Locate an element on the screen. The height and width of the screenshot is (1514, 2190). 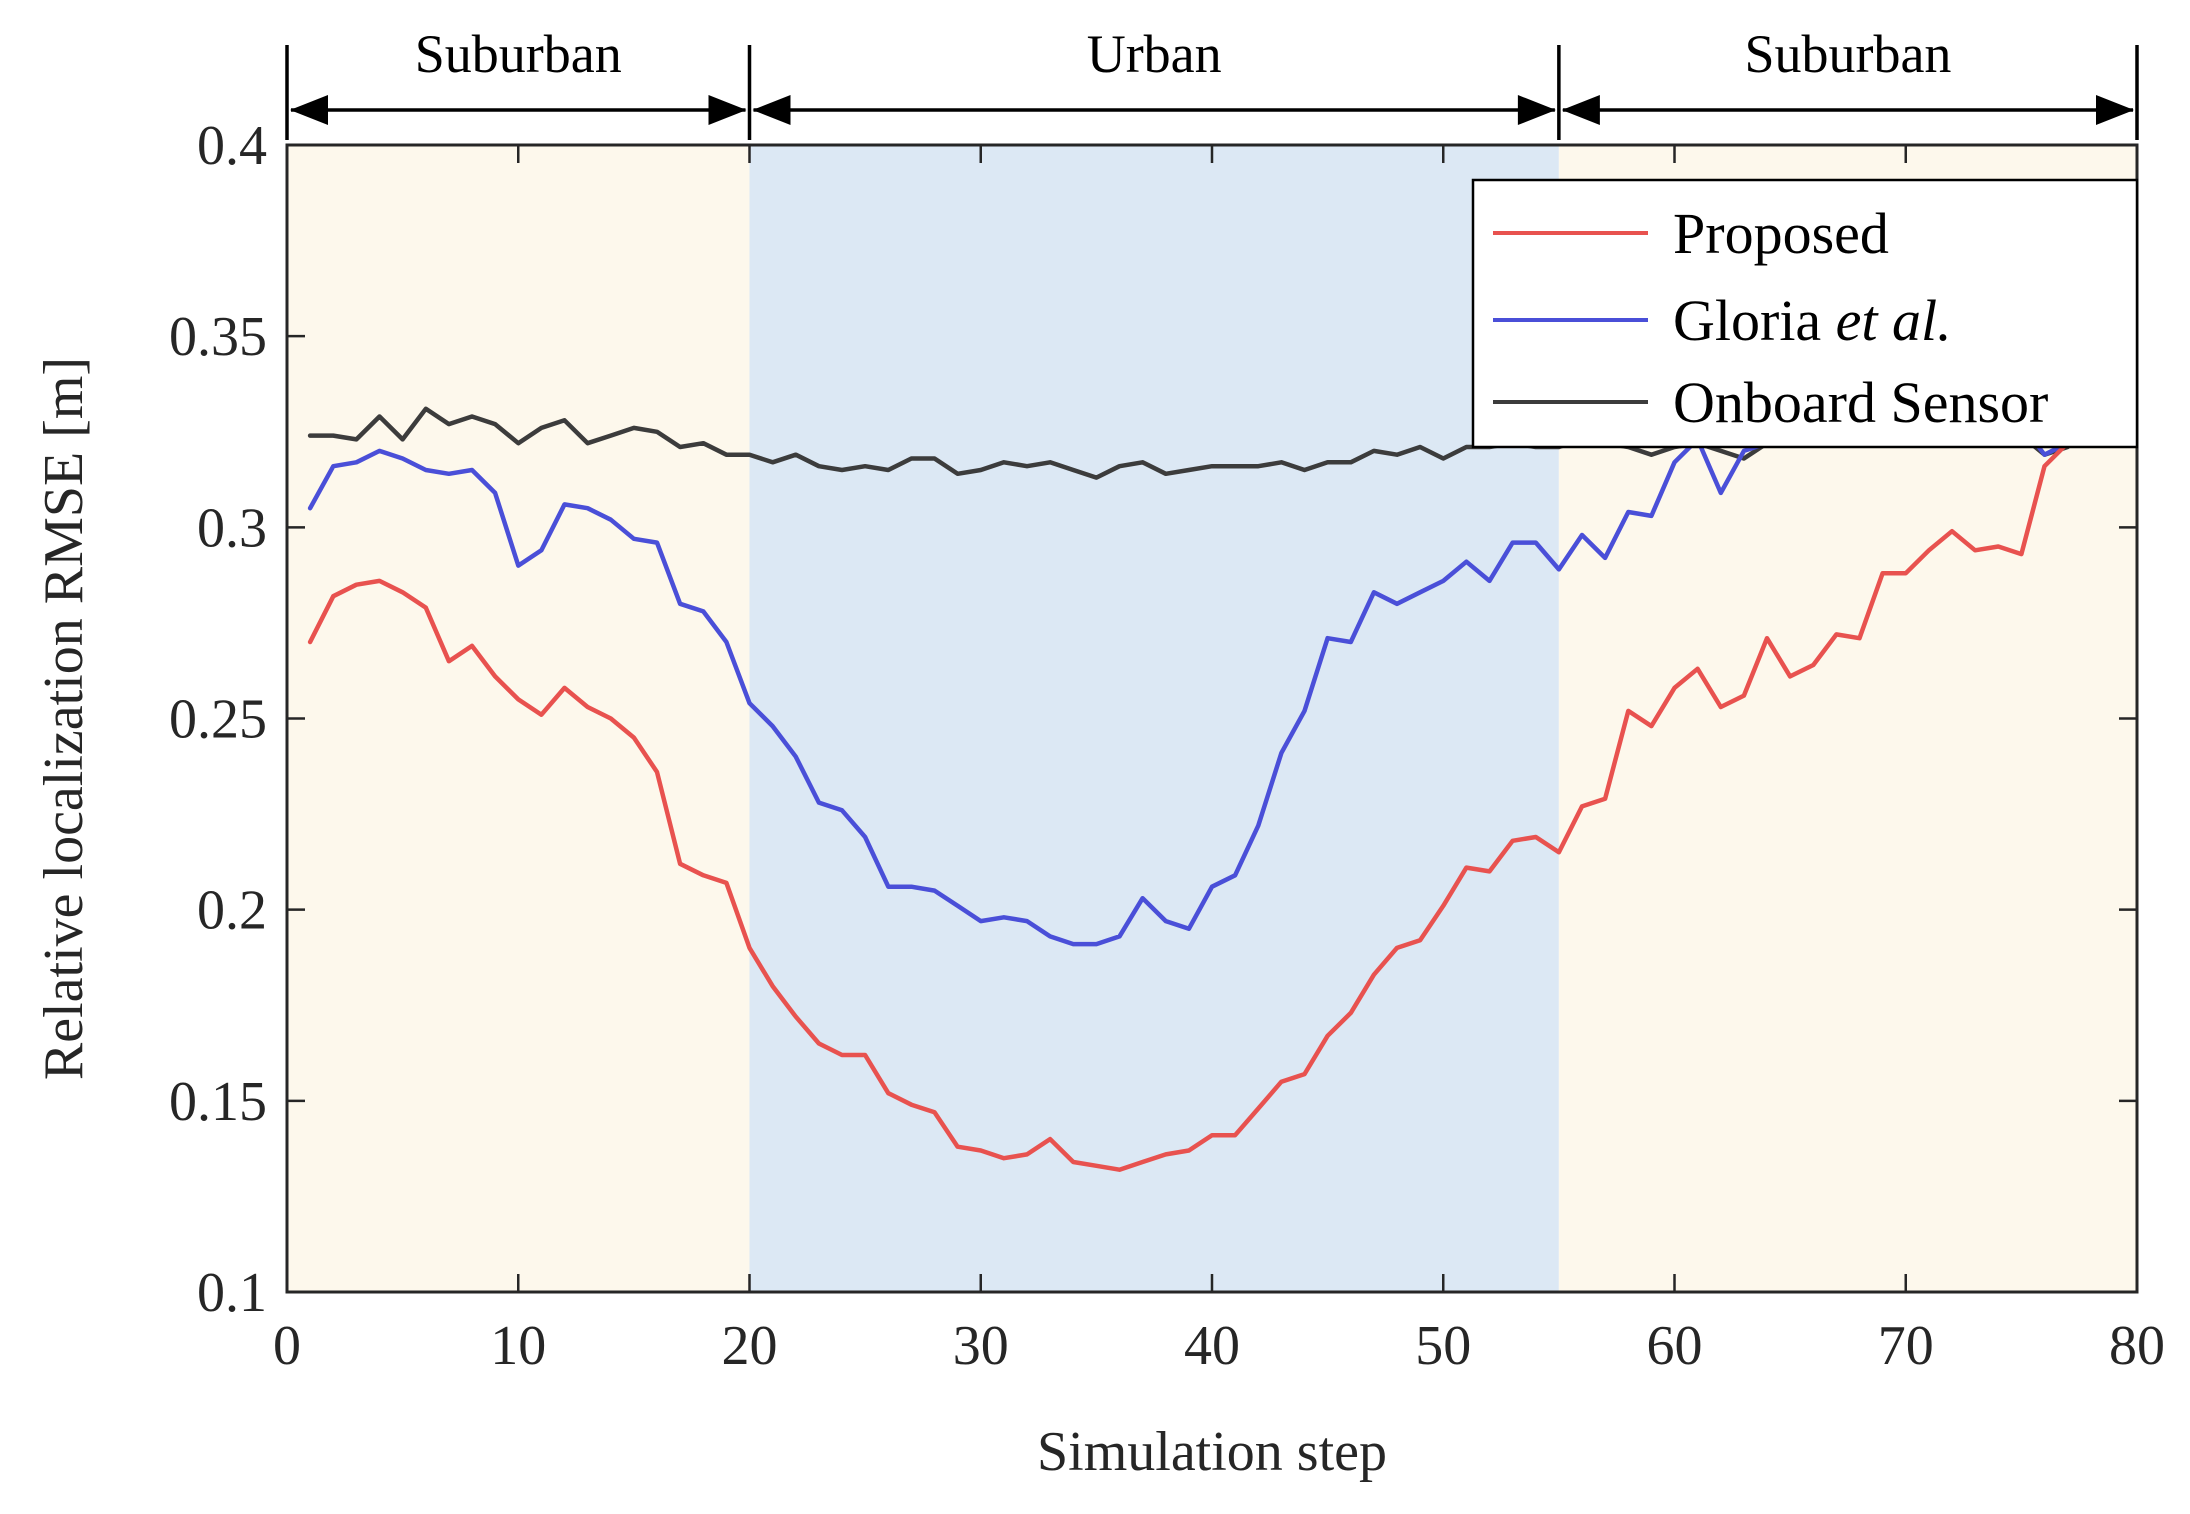
x-tick-label: 20 is located at coordinates (750, 1346).